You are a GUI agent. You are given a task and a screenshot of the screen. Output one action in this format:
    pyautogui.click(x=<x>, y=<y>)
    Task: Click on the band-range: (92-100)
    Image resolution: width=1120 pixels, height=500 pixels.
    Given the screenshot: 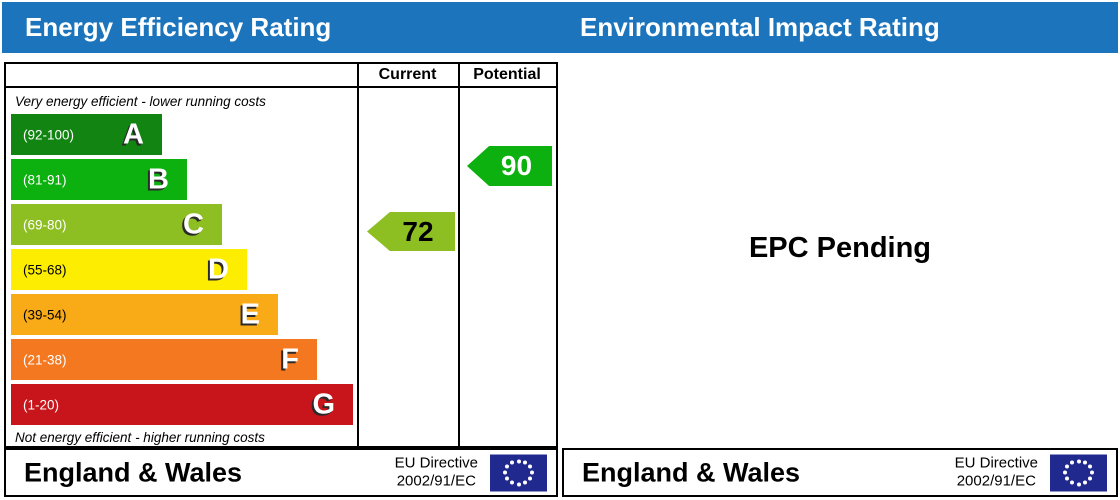 What is the action you would take?
    pyautogui.click(x=49, y=134)
    